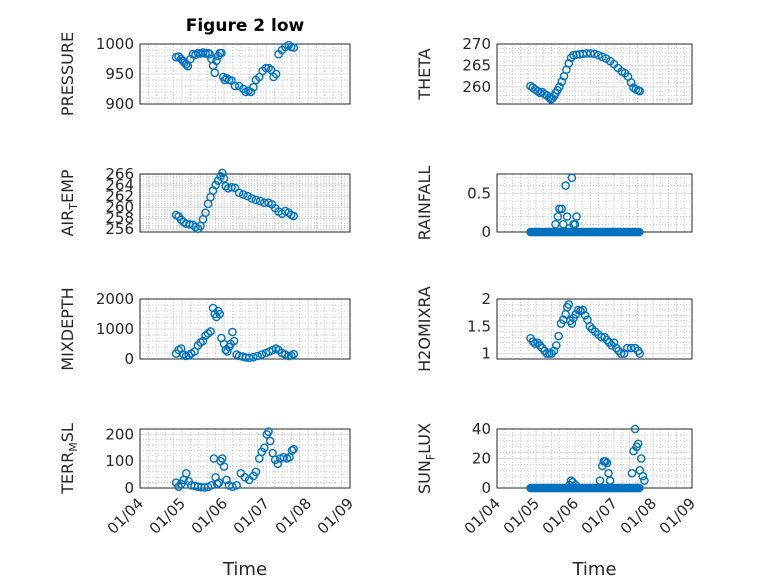 This screenshot has width=778, height=587. Describe the element at coordinates (119, 196) in the screenshot. I see `y-tick-label: 262` at that location.